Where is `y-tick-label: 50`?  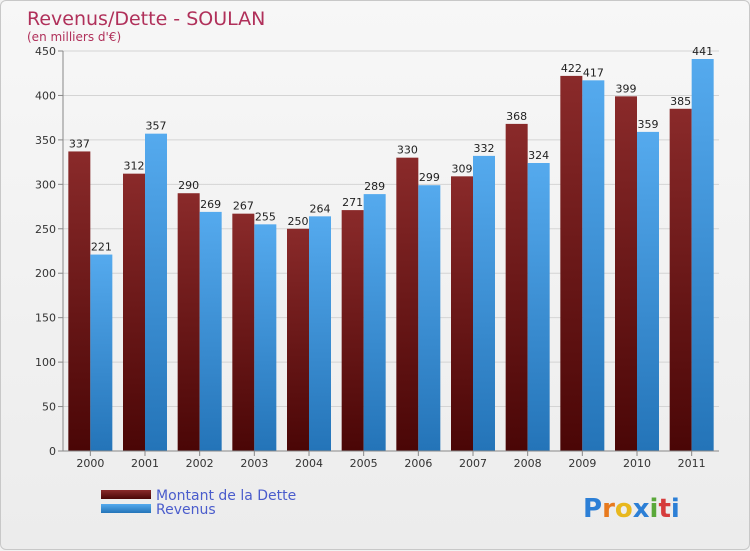 y-tick-label: 50 is located at coordinates (49, 407).